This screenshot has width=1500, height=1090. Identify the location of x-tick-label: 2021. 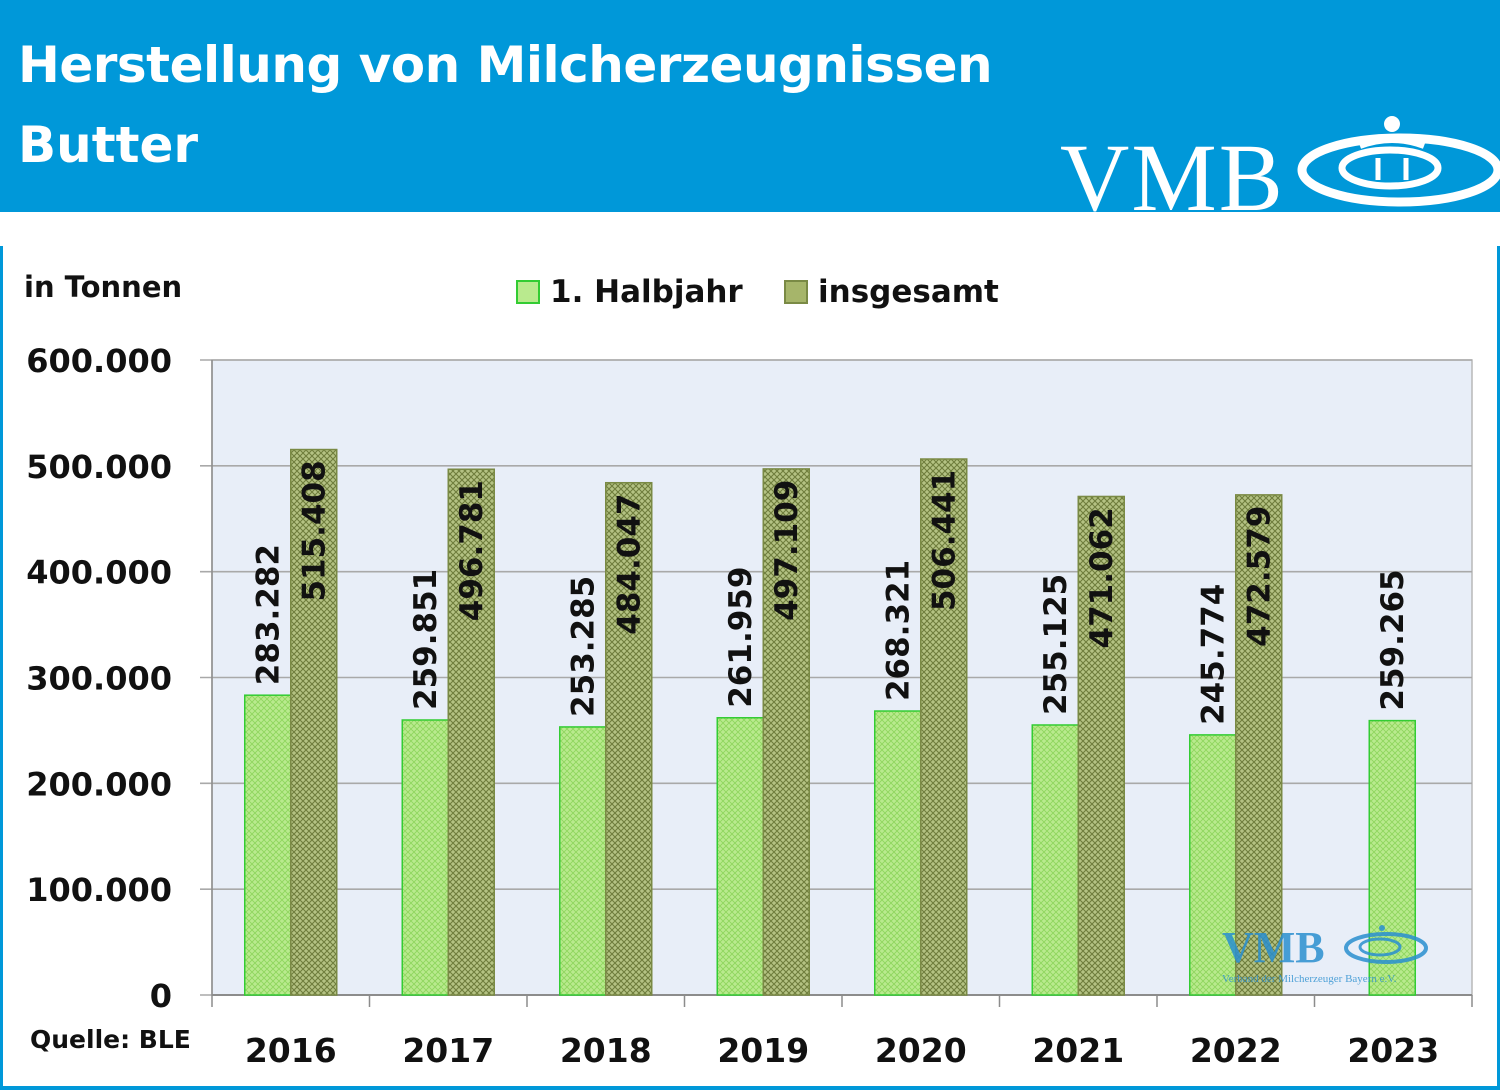
(1078, 1050).